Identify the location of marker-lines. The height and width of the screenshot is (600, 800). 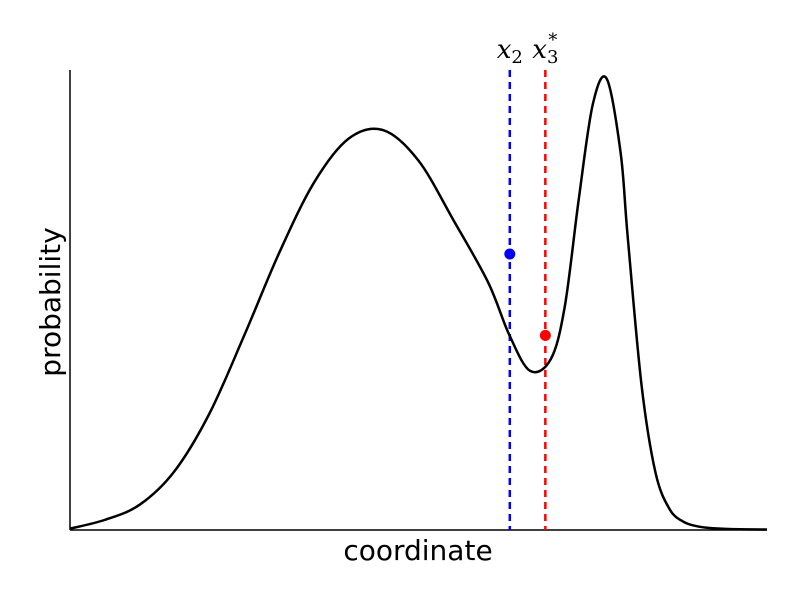
(527, 300).